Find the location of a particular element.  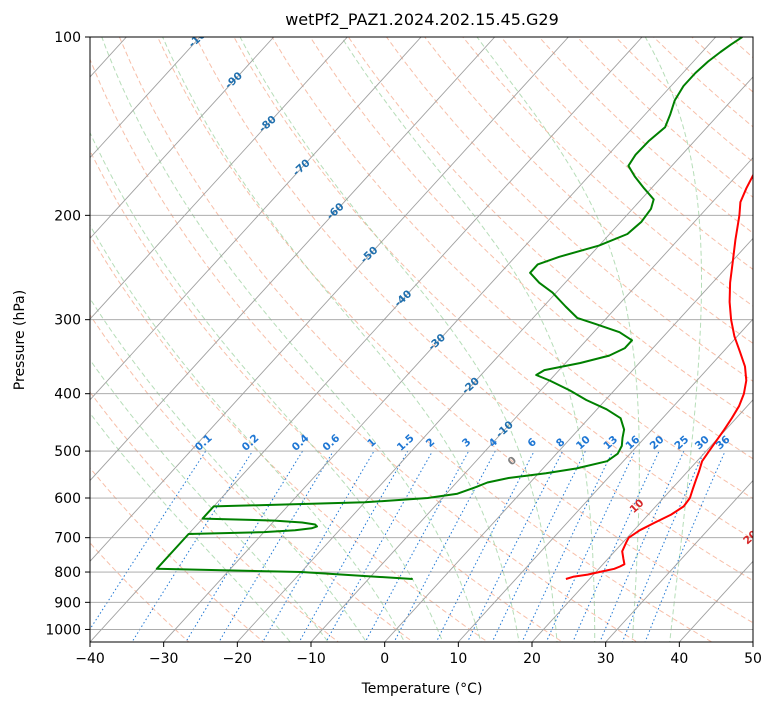

x-tick-label: 0 is located at coordinates (384, 659).